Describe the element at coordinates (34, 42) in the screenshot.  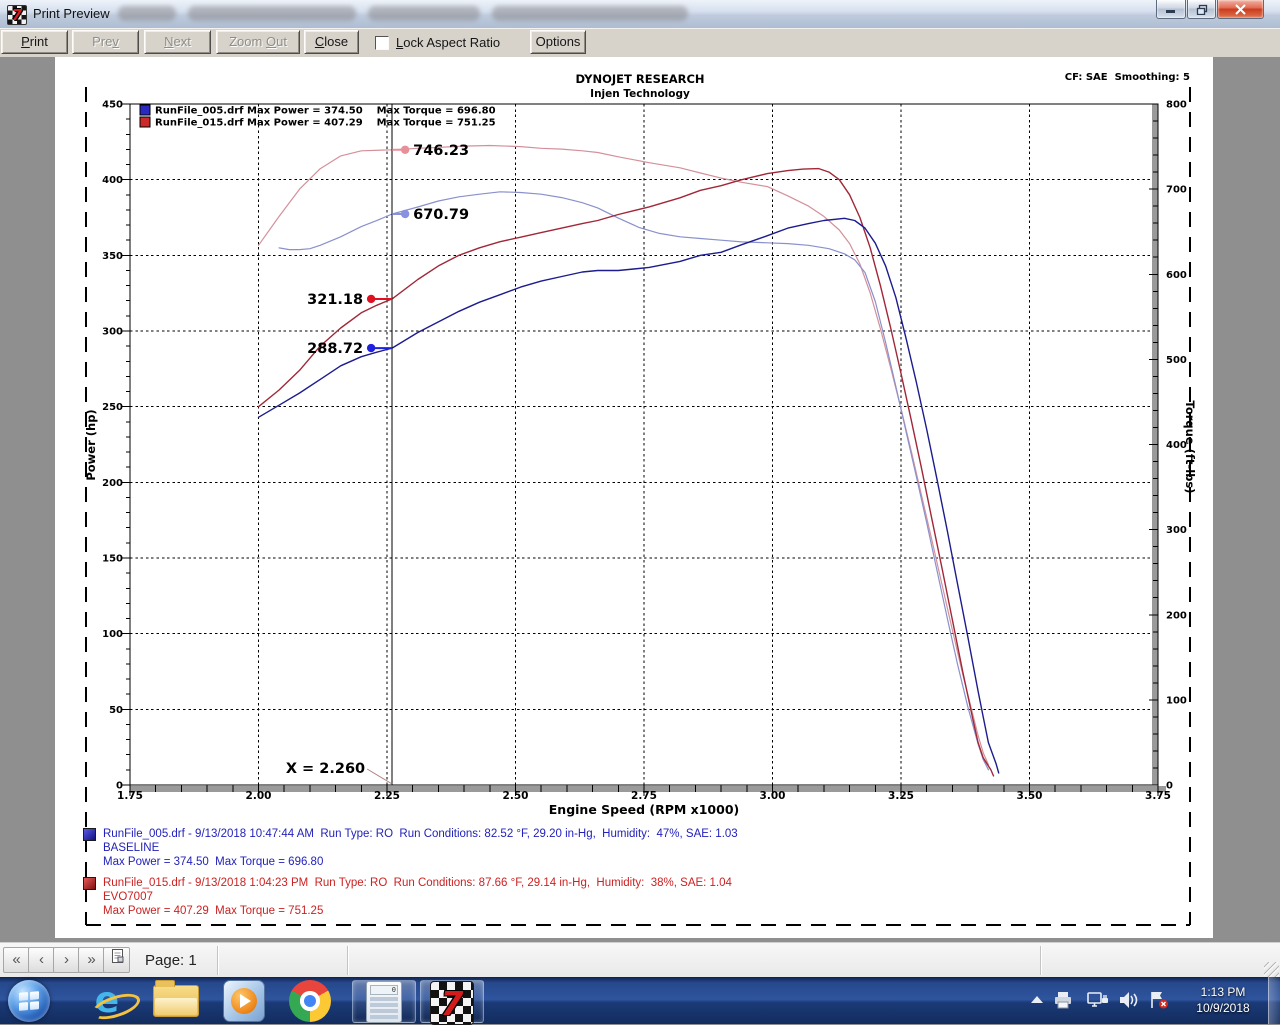
I see `print-button: Print` at that location.